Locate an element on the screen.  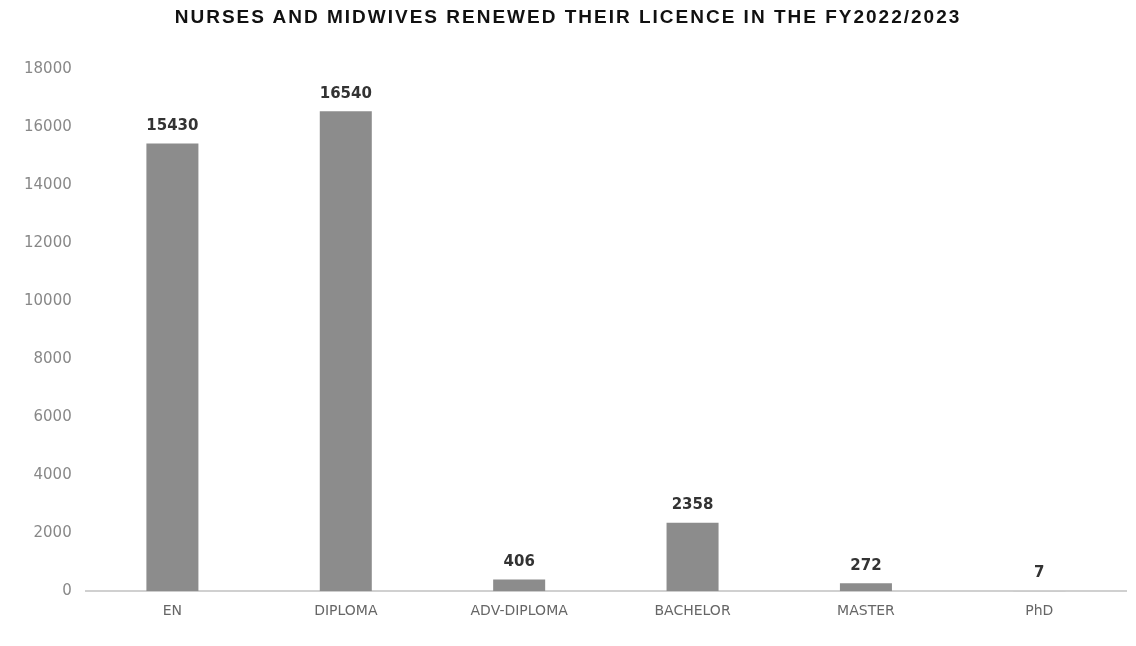
data-label: 16540 is located at coordinates (345, 92).